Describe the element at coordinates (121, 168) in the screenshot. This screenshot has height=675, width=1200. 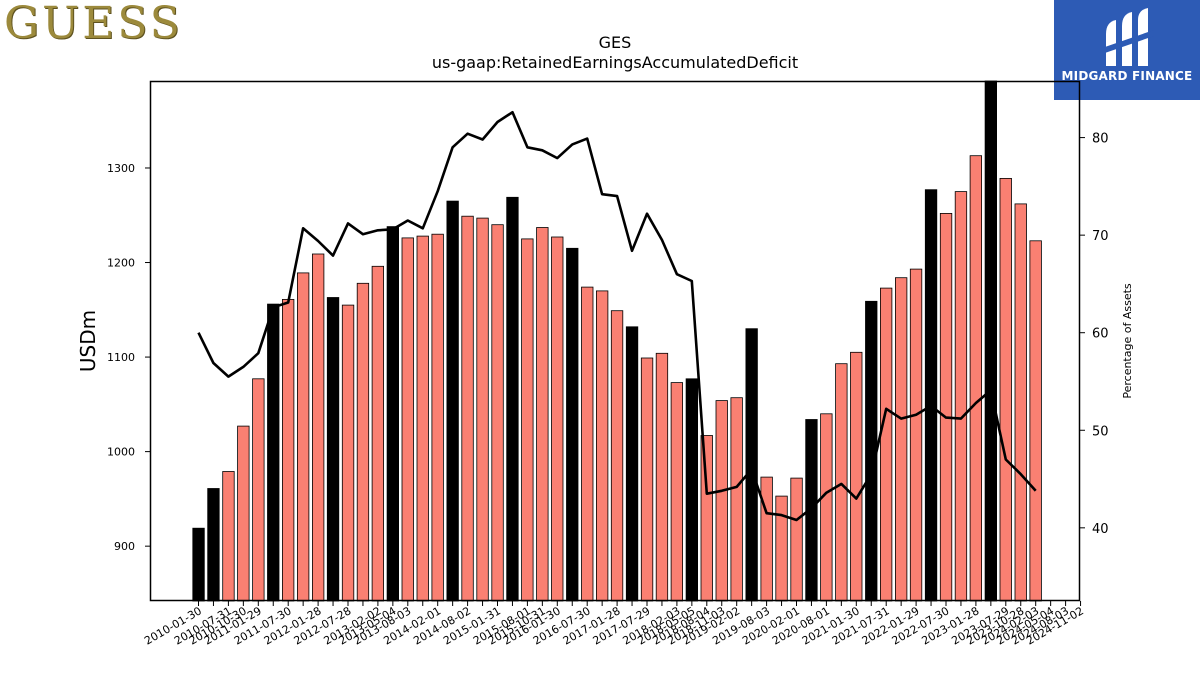
I see `y-tick-label: 1300` at that location.